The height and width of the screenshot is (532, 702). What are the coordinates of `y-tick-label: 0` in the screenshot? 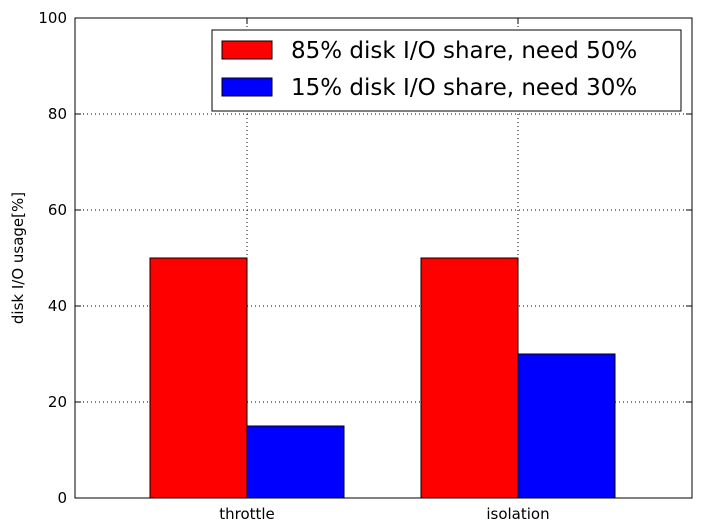 It's located at (62, 498).